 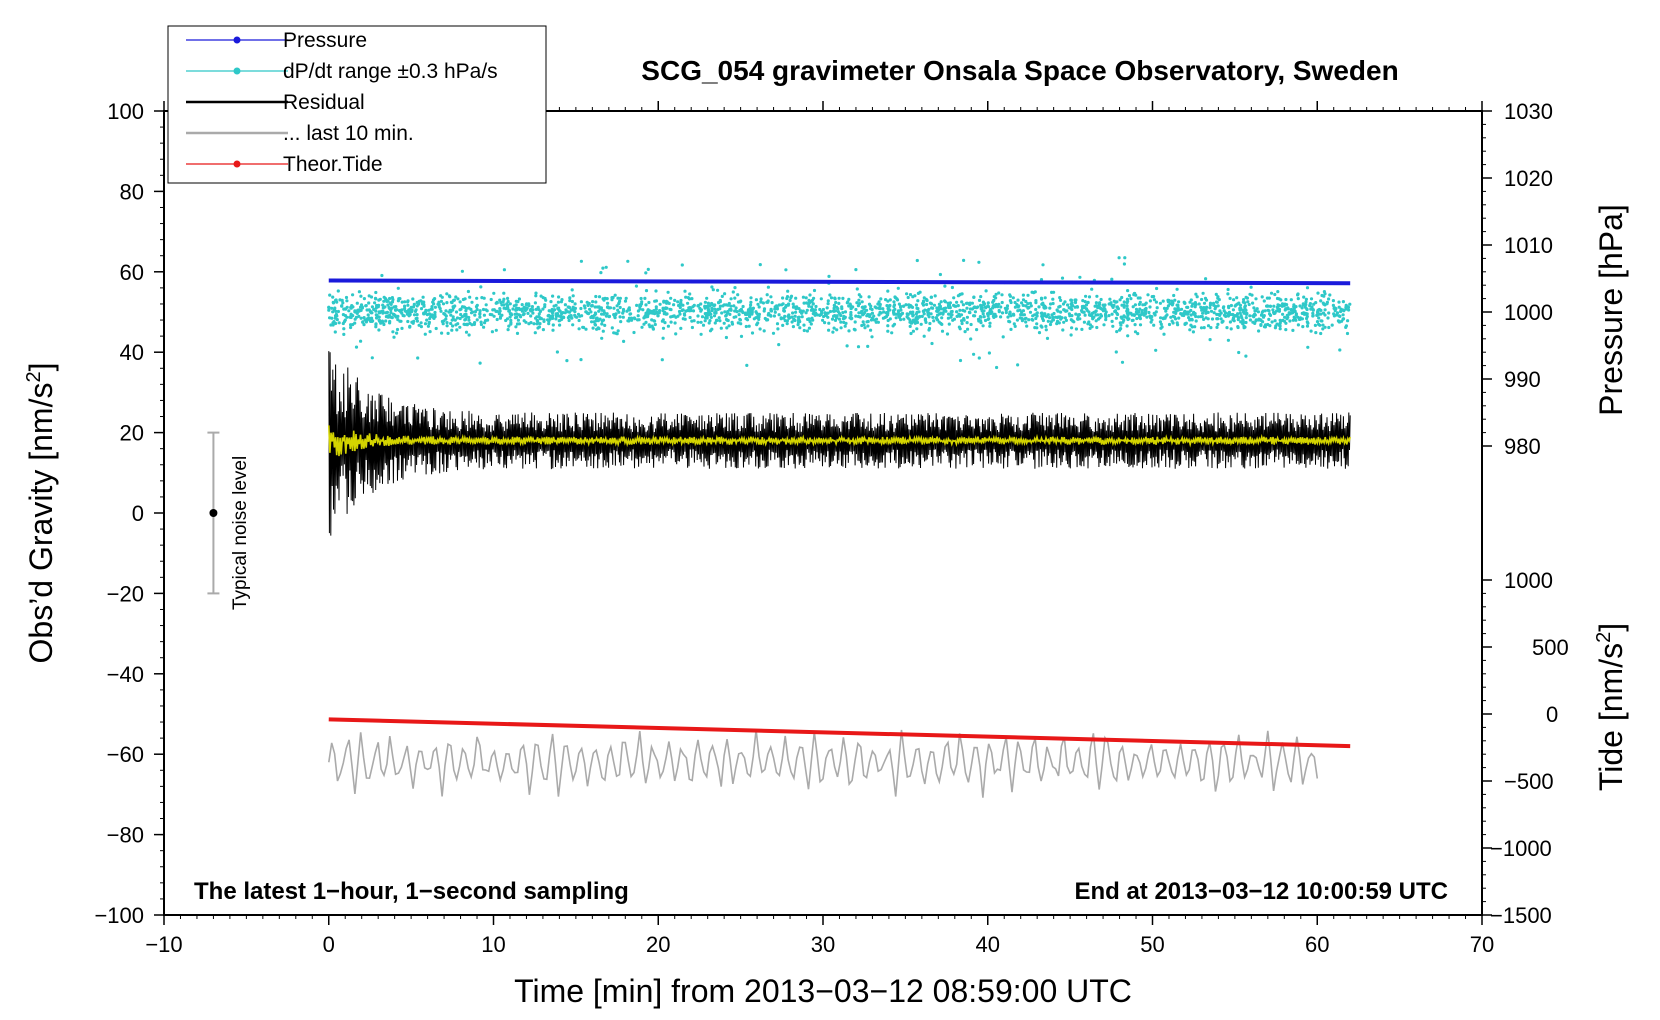 What do you see at coordinates (1528, 312) in the screenshot?
I see `pressure-tick-label: 1000` at bounding box center [1528, 312].